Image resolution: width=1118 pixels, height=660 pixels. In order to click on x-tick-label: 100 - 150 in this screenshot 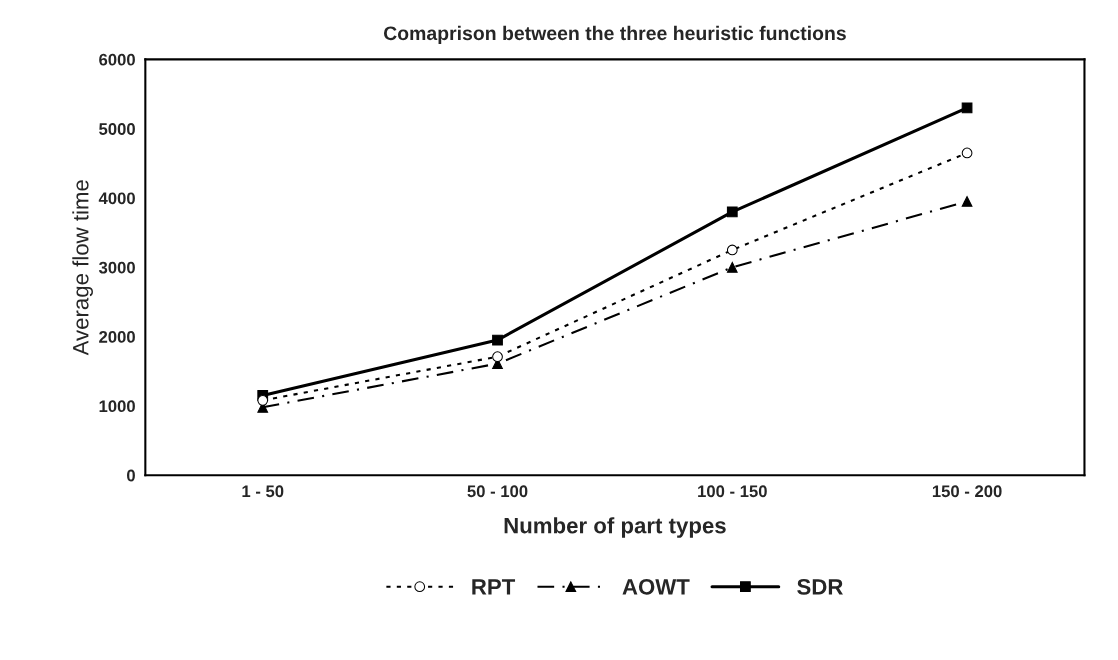, I will do `click(732, 491)`.